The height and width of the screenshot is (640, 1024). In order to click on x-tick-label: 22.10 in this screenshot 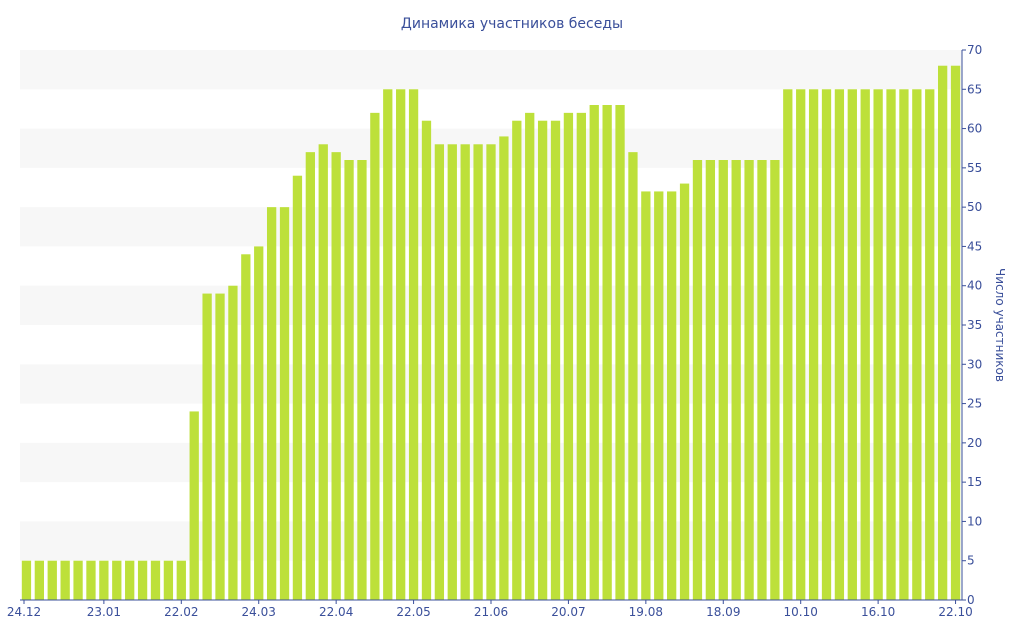, I will do `click(955, 612)`.